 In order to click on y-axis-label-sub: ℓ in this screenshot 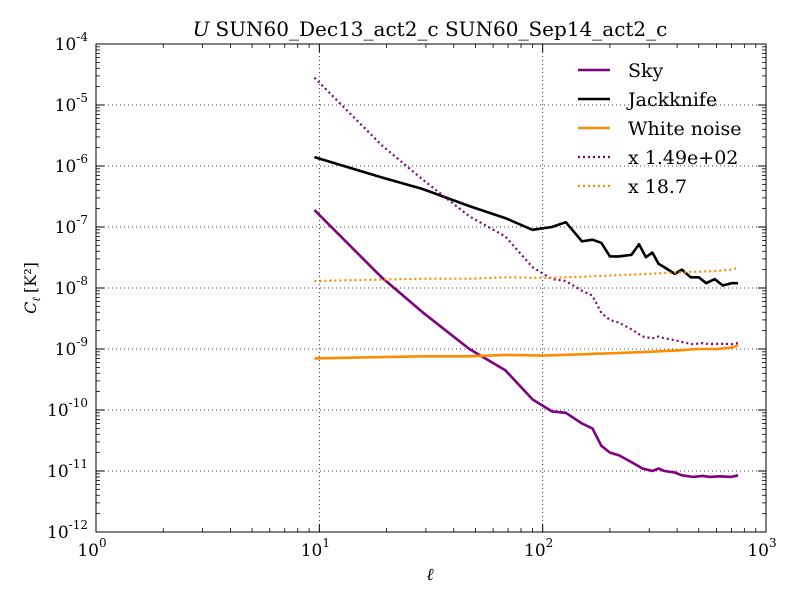, I will do `click(36, 299)`.